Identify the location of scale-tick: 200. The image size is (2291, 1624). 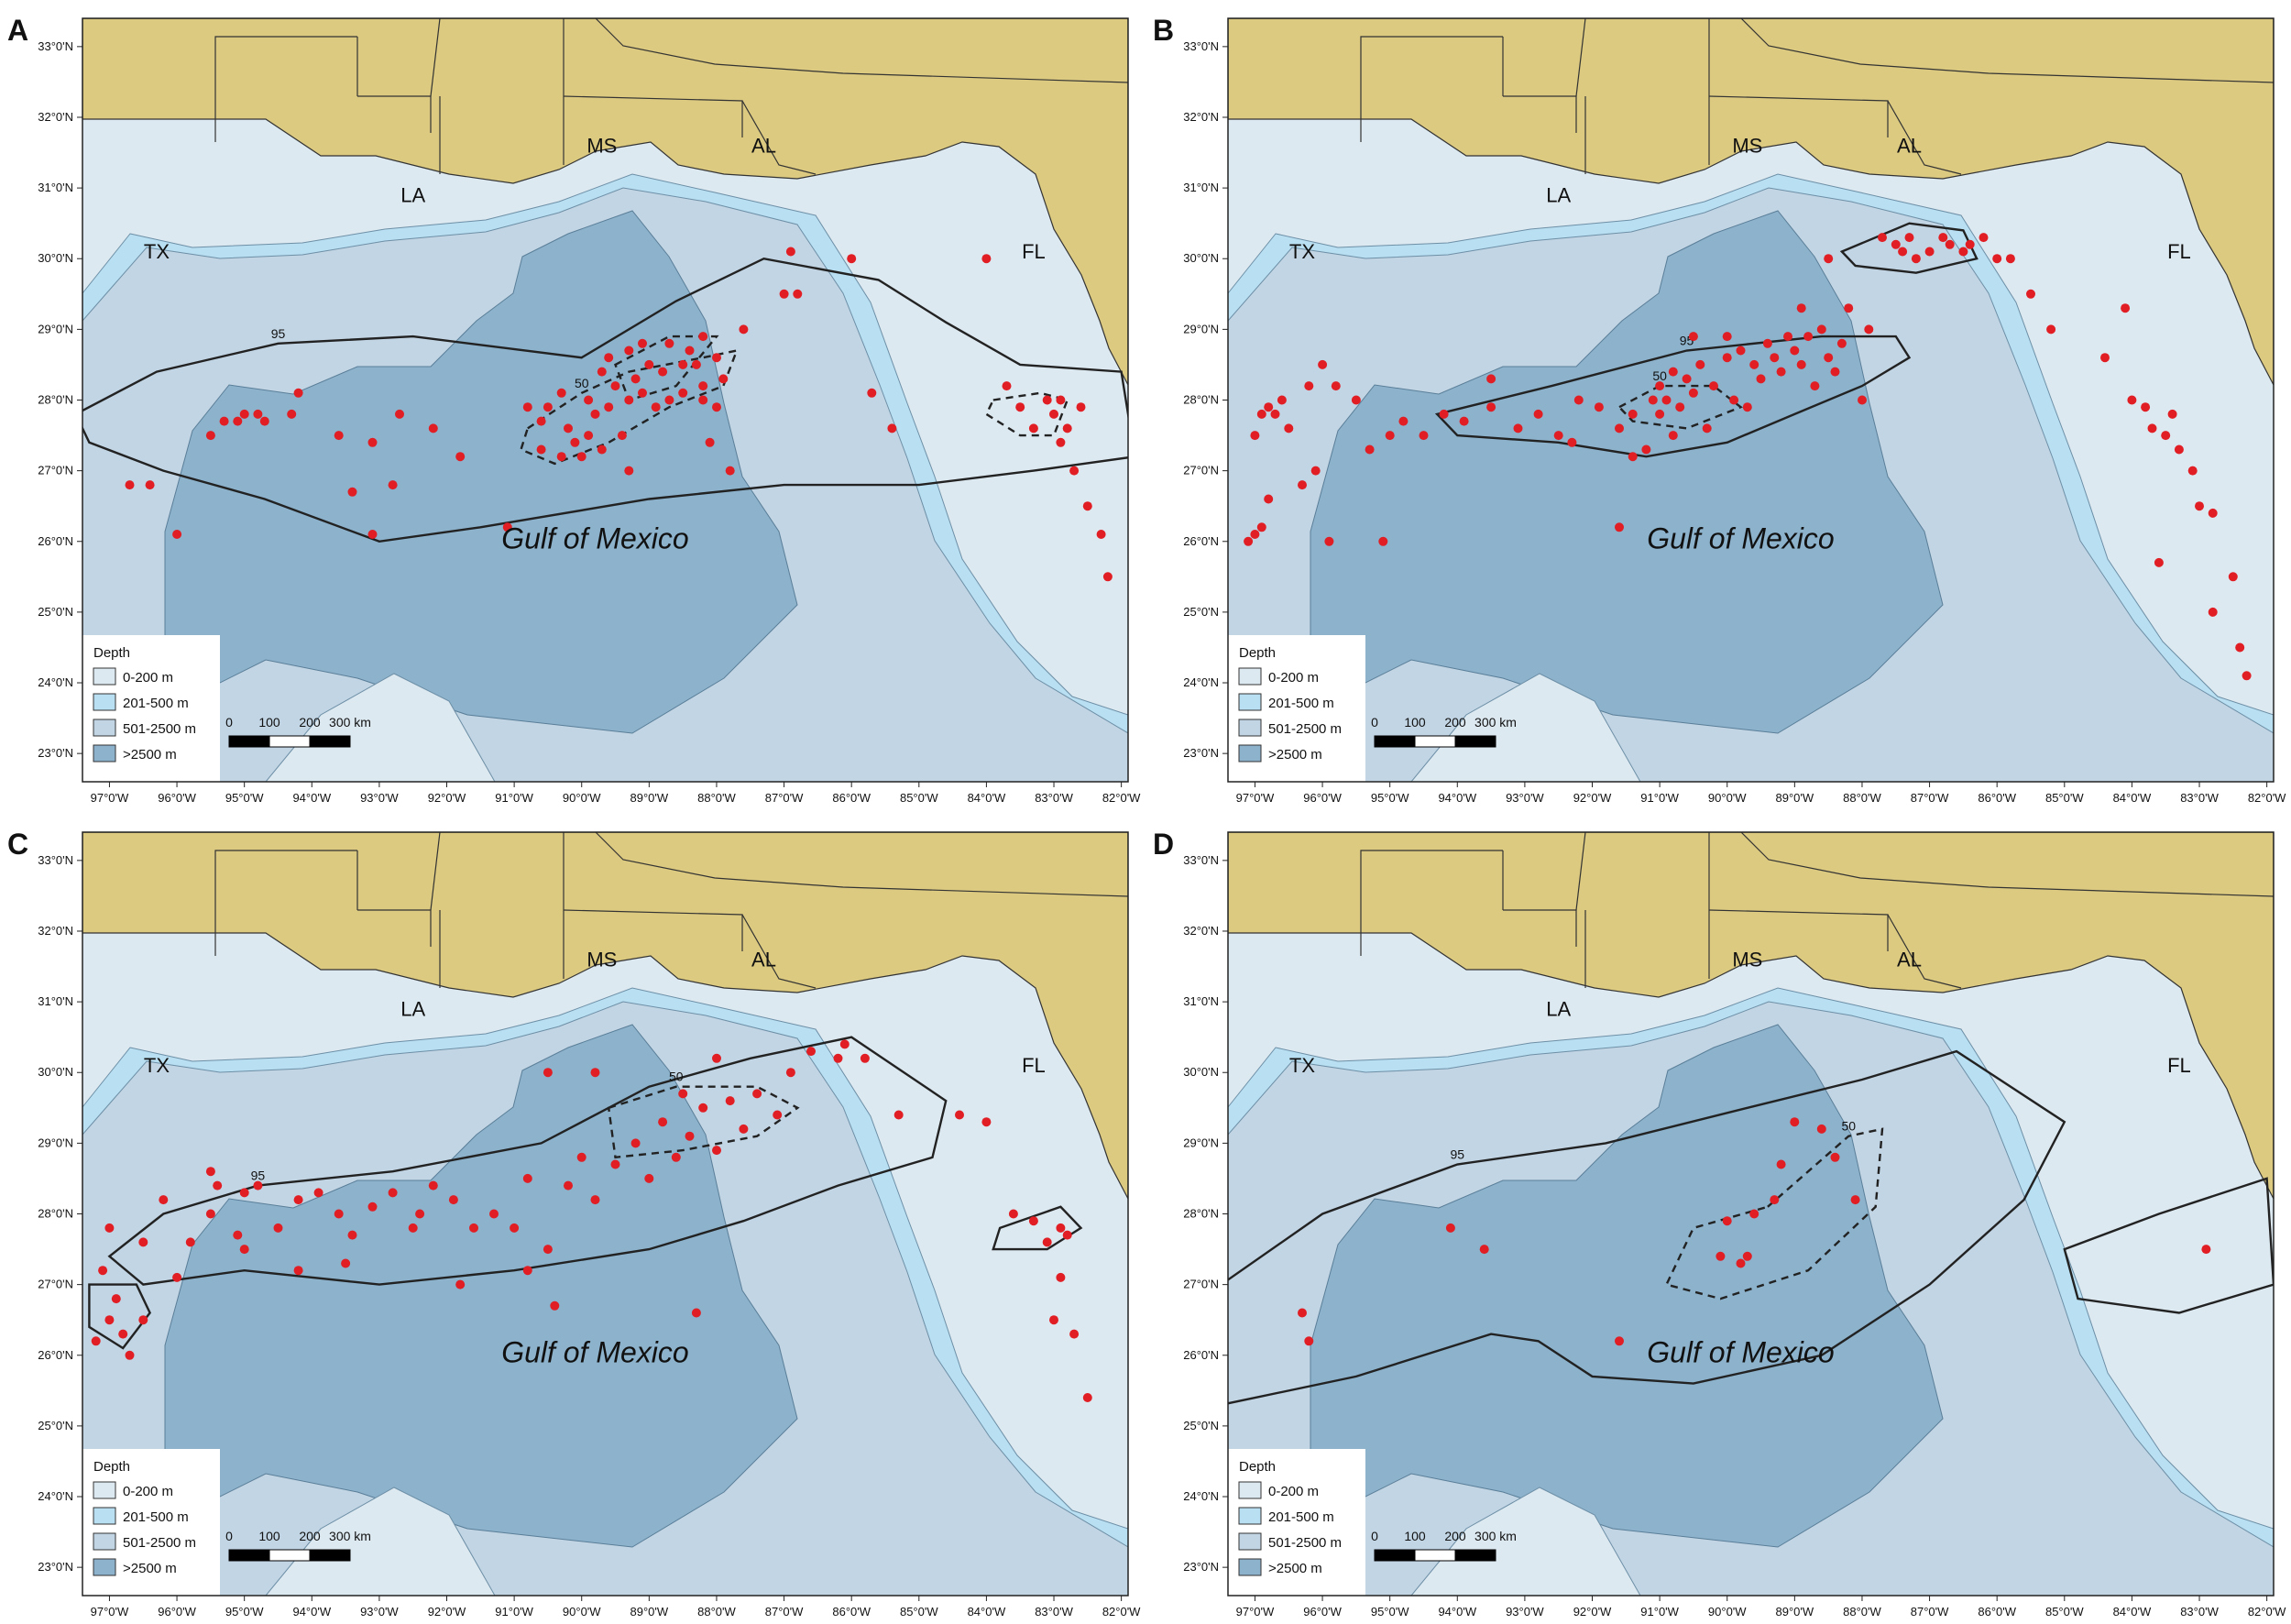
(310, 1536).